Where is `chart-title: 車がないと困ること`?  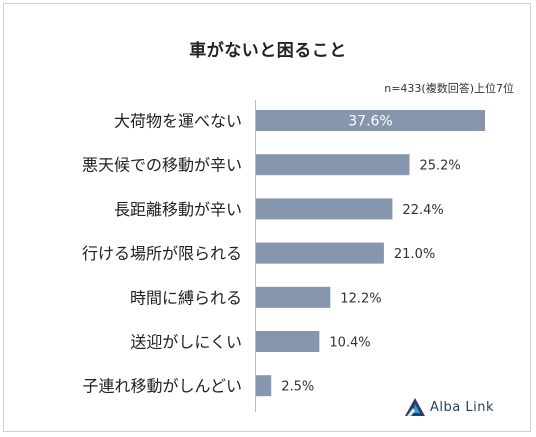 chart-title: 車がないと困ること is located at coordinates (268, 51).